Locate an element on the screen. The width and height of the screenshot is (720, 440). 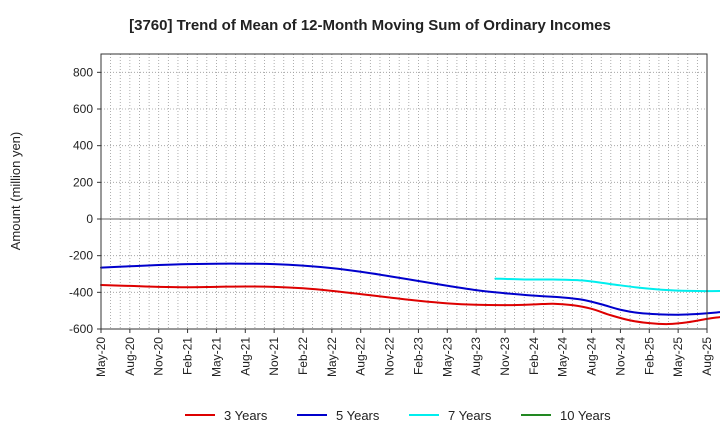
x-tick-label: Aug-21 is located at coordinates (245, 356).